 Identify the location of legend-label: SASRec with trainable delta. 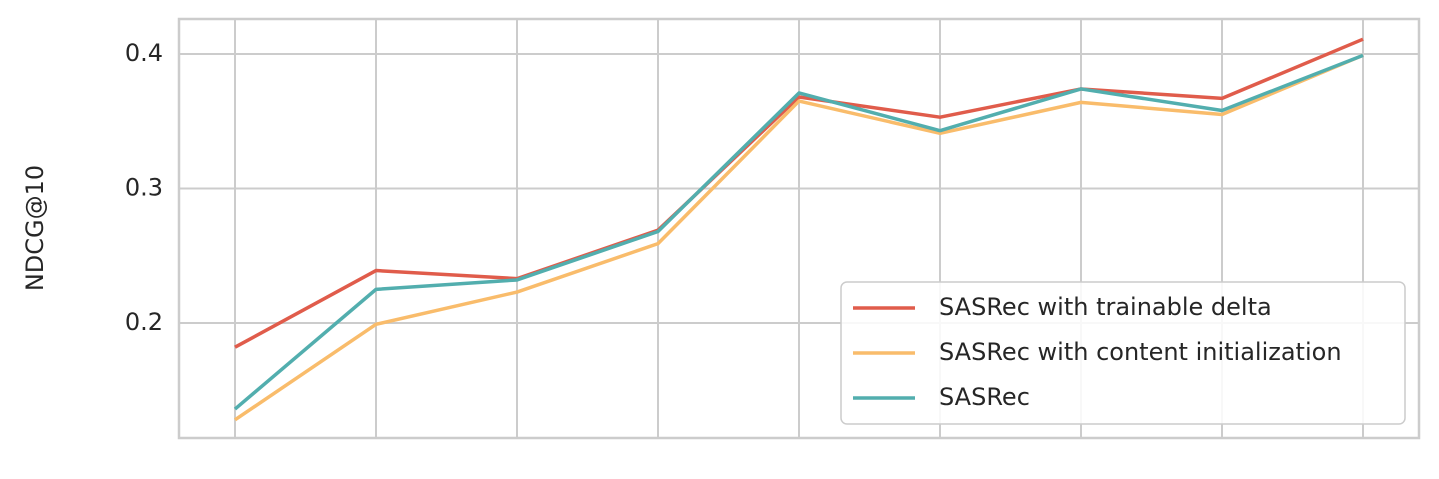
(1105, 307).